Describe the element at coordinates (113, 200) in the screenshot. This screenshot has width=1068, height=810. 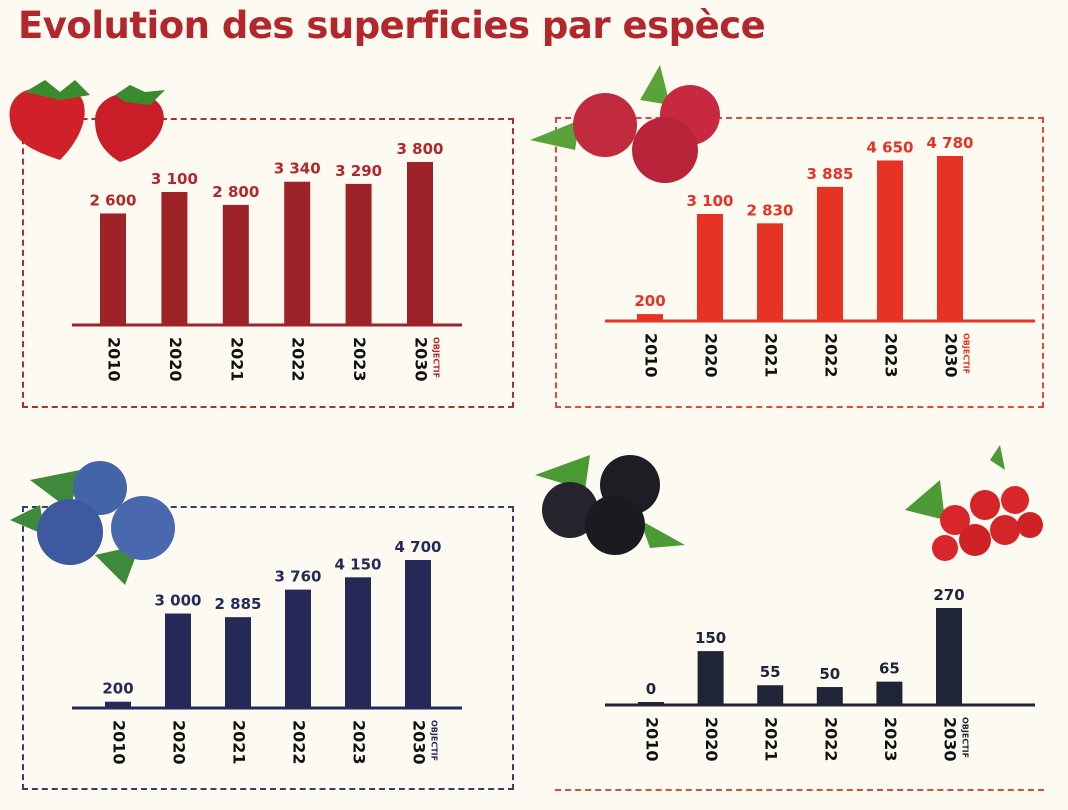
I see `value-label: 2 600` at that location.